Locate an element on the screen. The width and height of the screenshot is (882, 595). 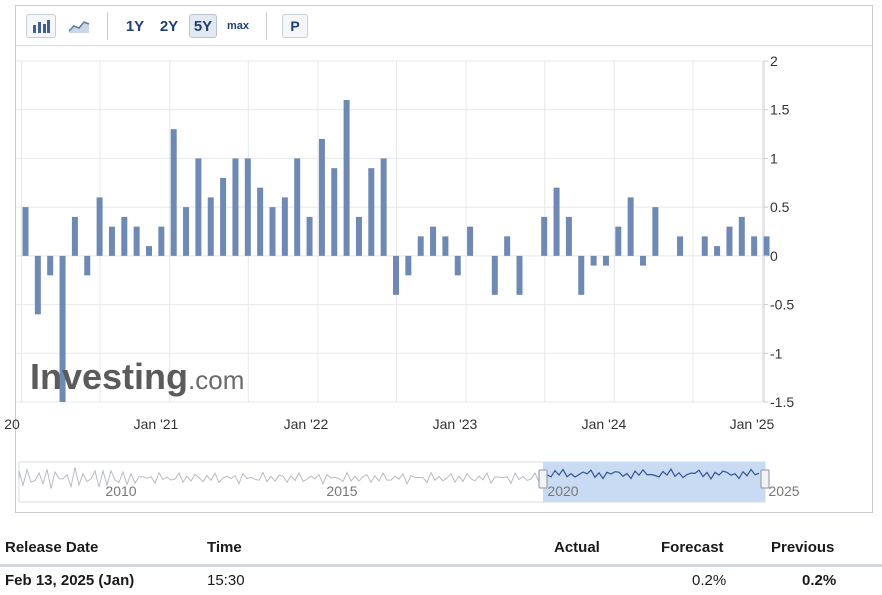
y-tick-label: -0.5 is located at coordinates (782, 305).